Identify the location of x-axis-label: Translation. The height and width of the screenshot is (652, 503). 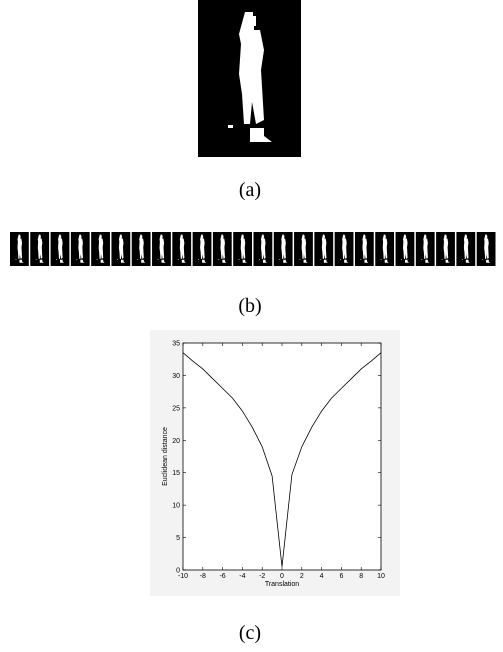
(282, 584).